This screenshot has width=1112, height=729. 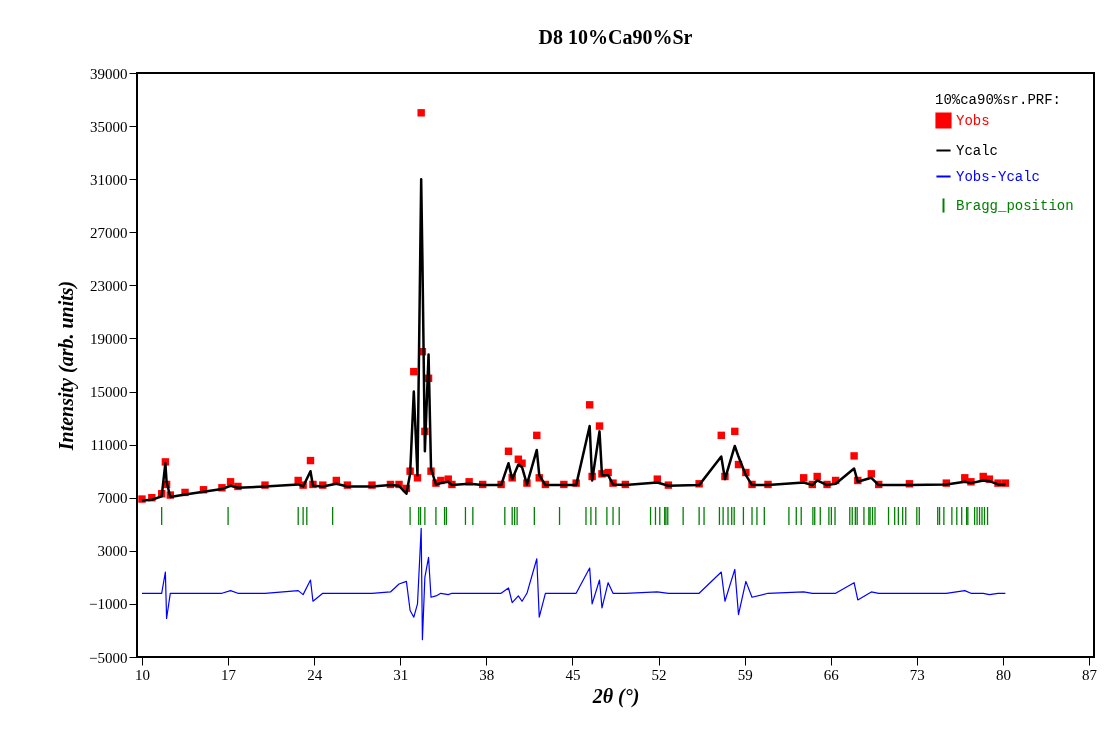 What do you see at coordinates (977, 150) in the screenshot?
I see `legend-label: Ycalc` at bounding box center [977, 150].